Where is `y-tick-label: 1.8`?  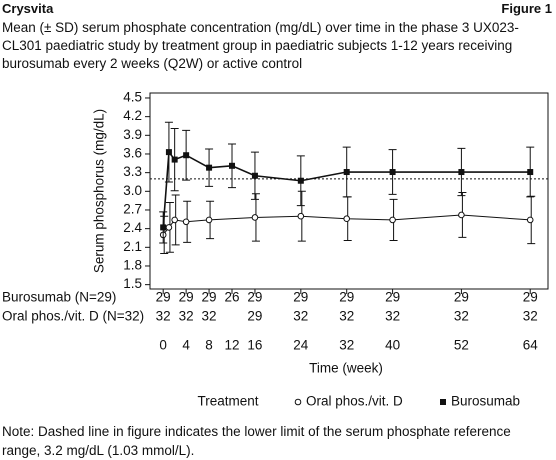
y-tick-label: 1.8 is located at coordinates (132, 265).